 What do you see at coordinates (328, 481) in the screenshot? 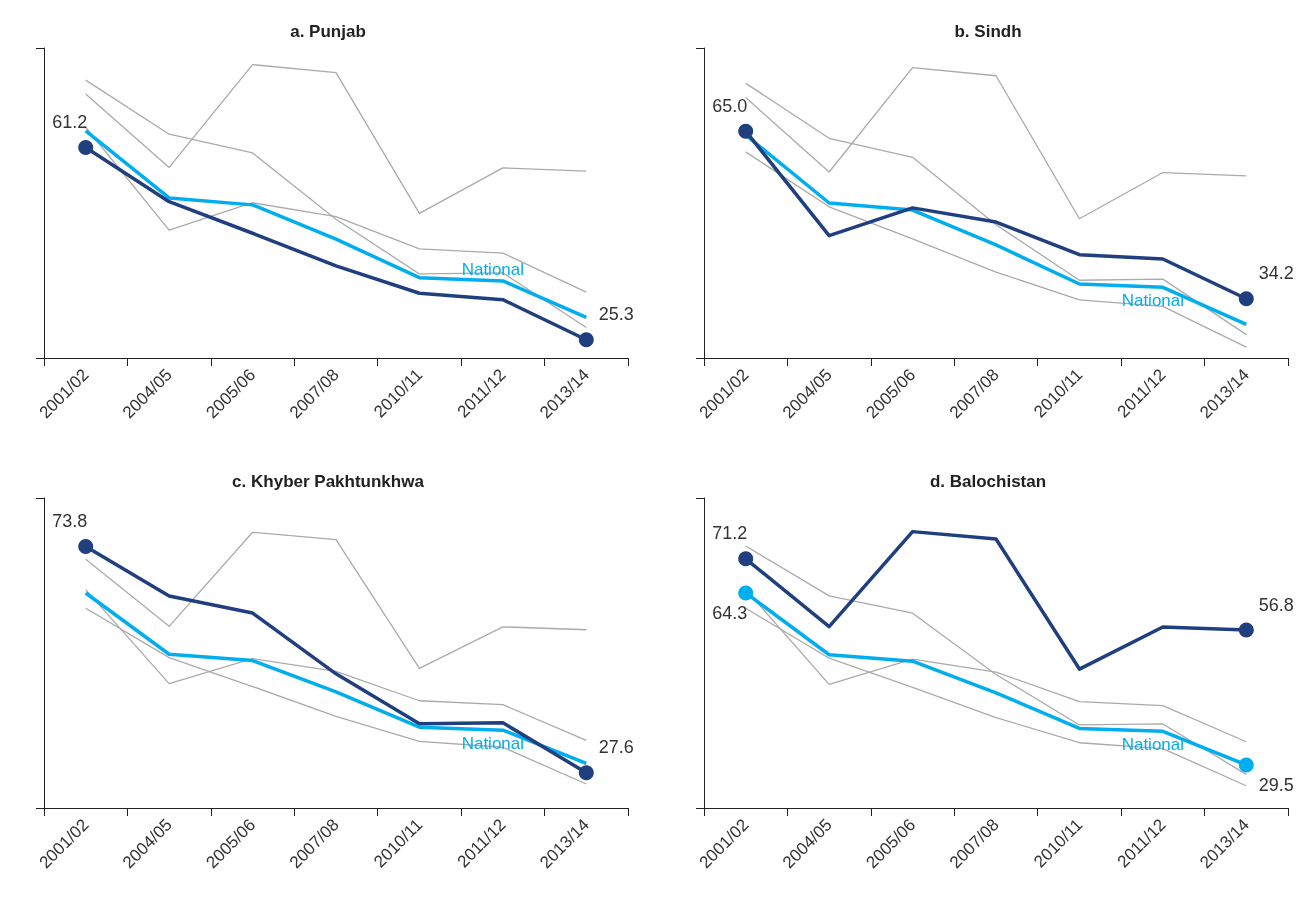
I see `chart-title: c. Khyber Pakhtunkhwa` at bounding box center [328, 481].